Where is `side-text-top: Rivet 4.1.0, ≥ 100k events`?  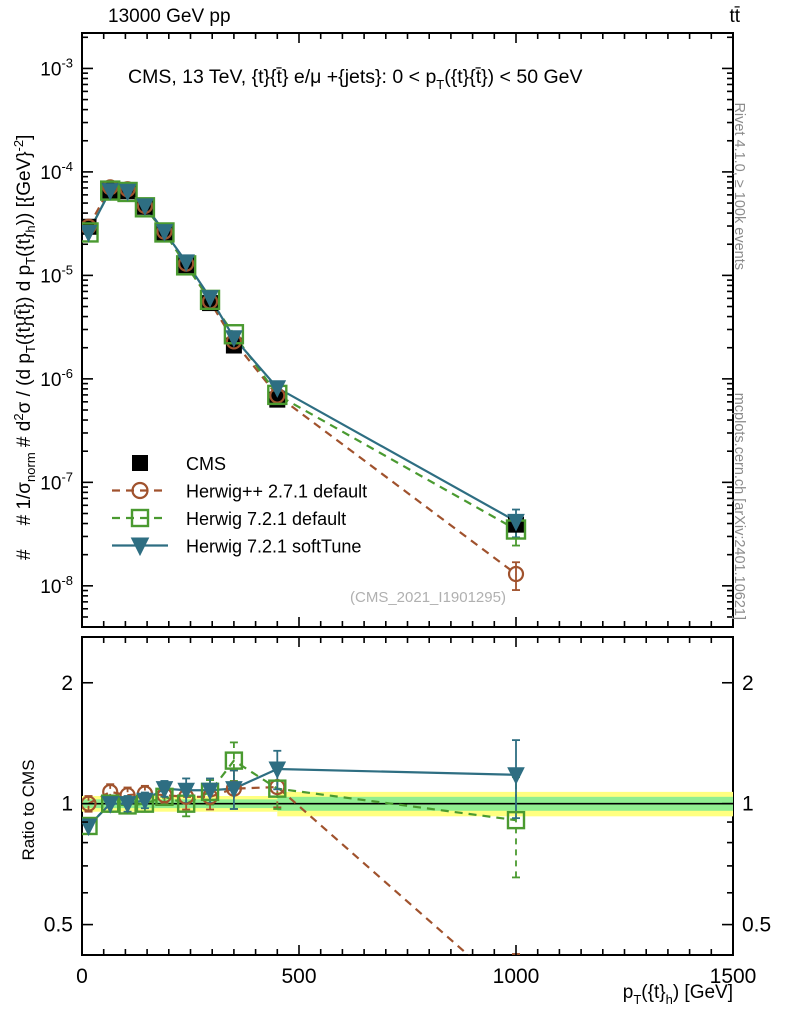 side-text-top: Rivet 4.1.0, ≥ 100k events is located at coordinates (739, 186).